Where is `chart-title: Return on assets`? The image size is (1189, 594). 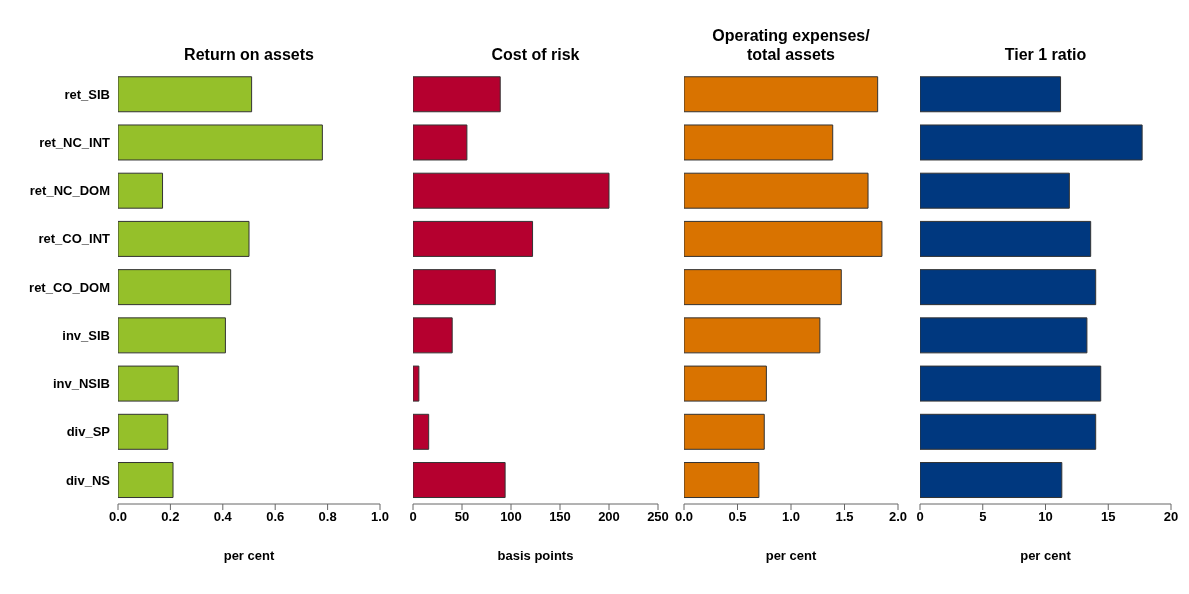
chart-title: Return on assets is located at coordinates (249, 54).